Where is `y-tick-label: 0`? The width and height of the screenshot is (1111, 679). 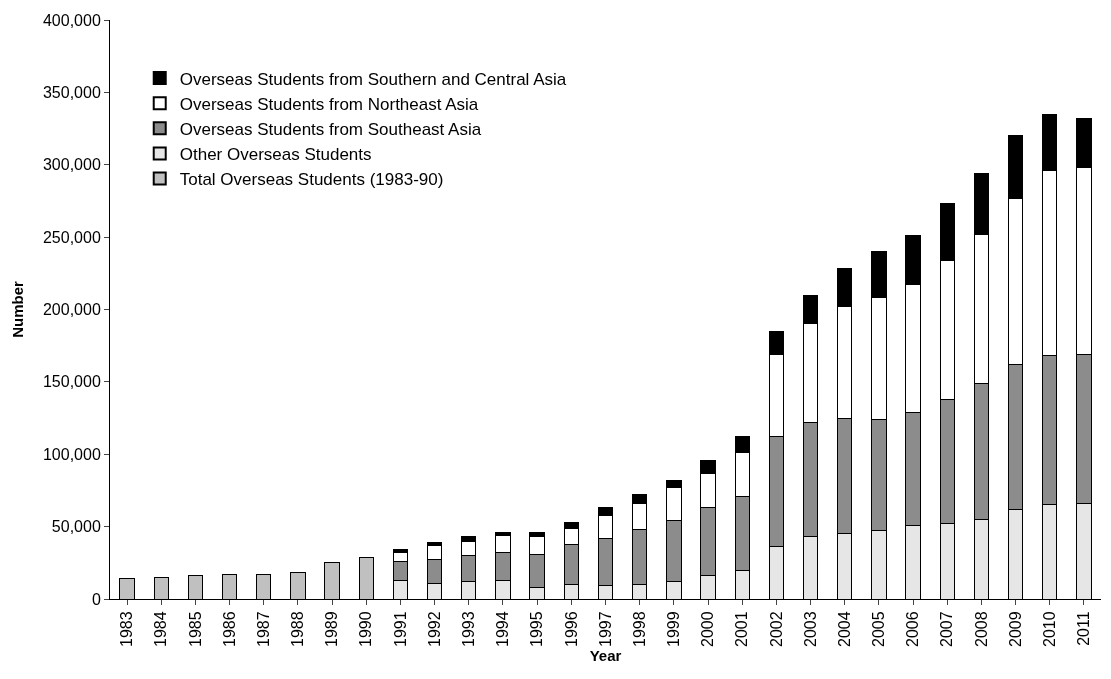 y-tick-label: 0 is located at coordinates (96, 599).